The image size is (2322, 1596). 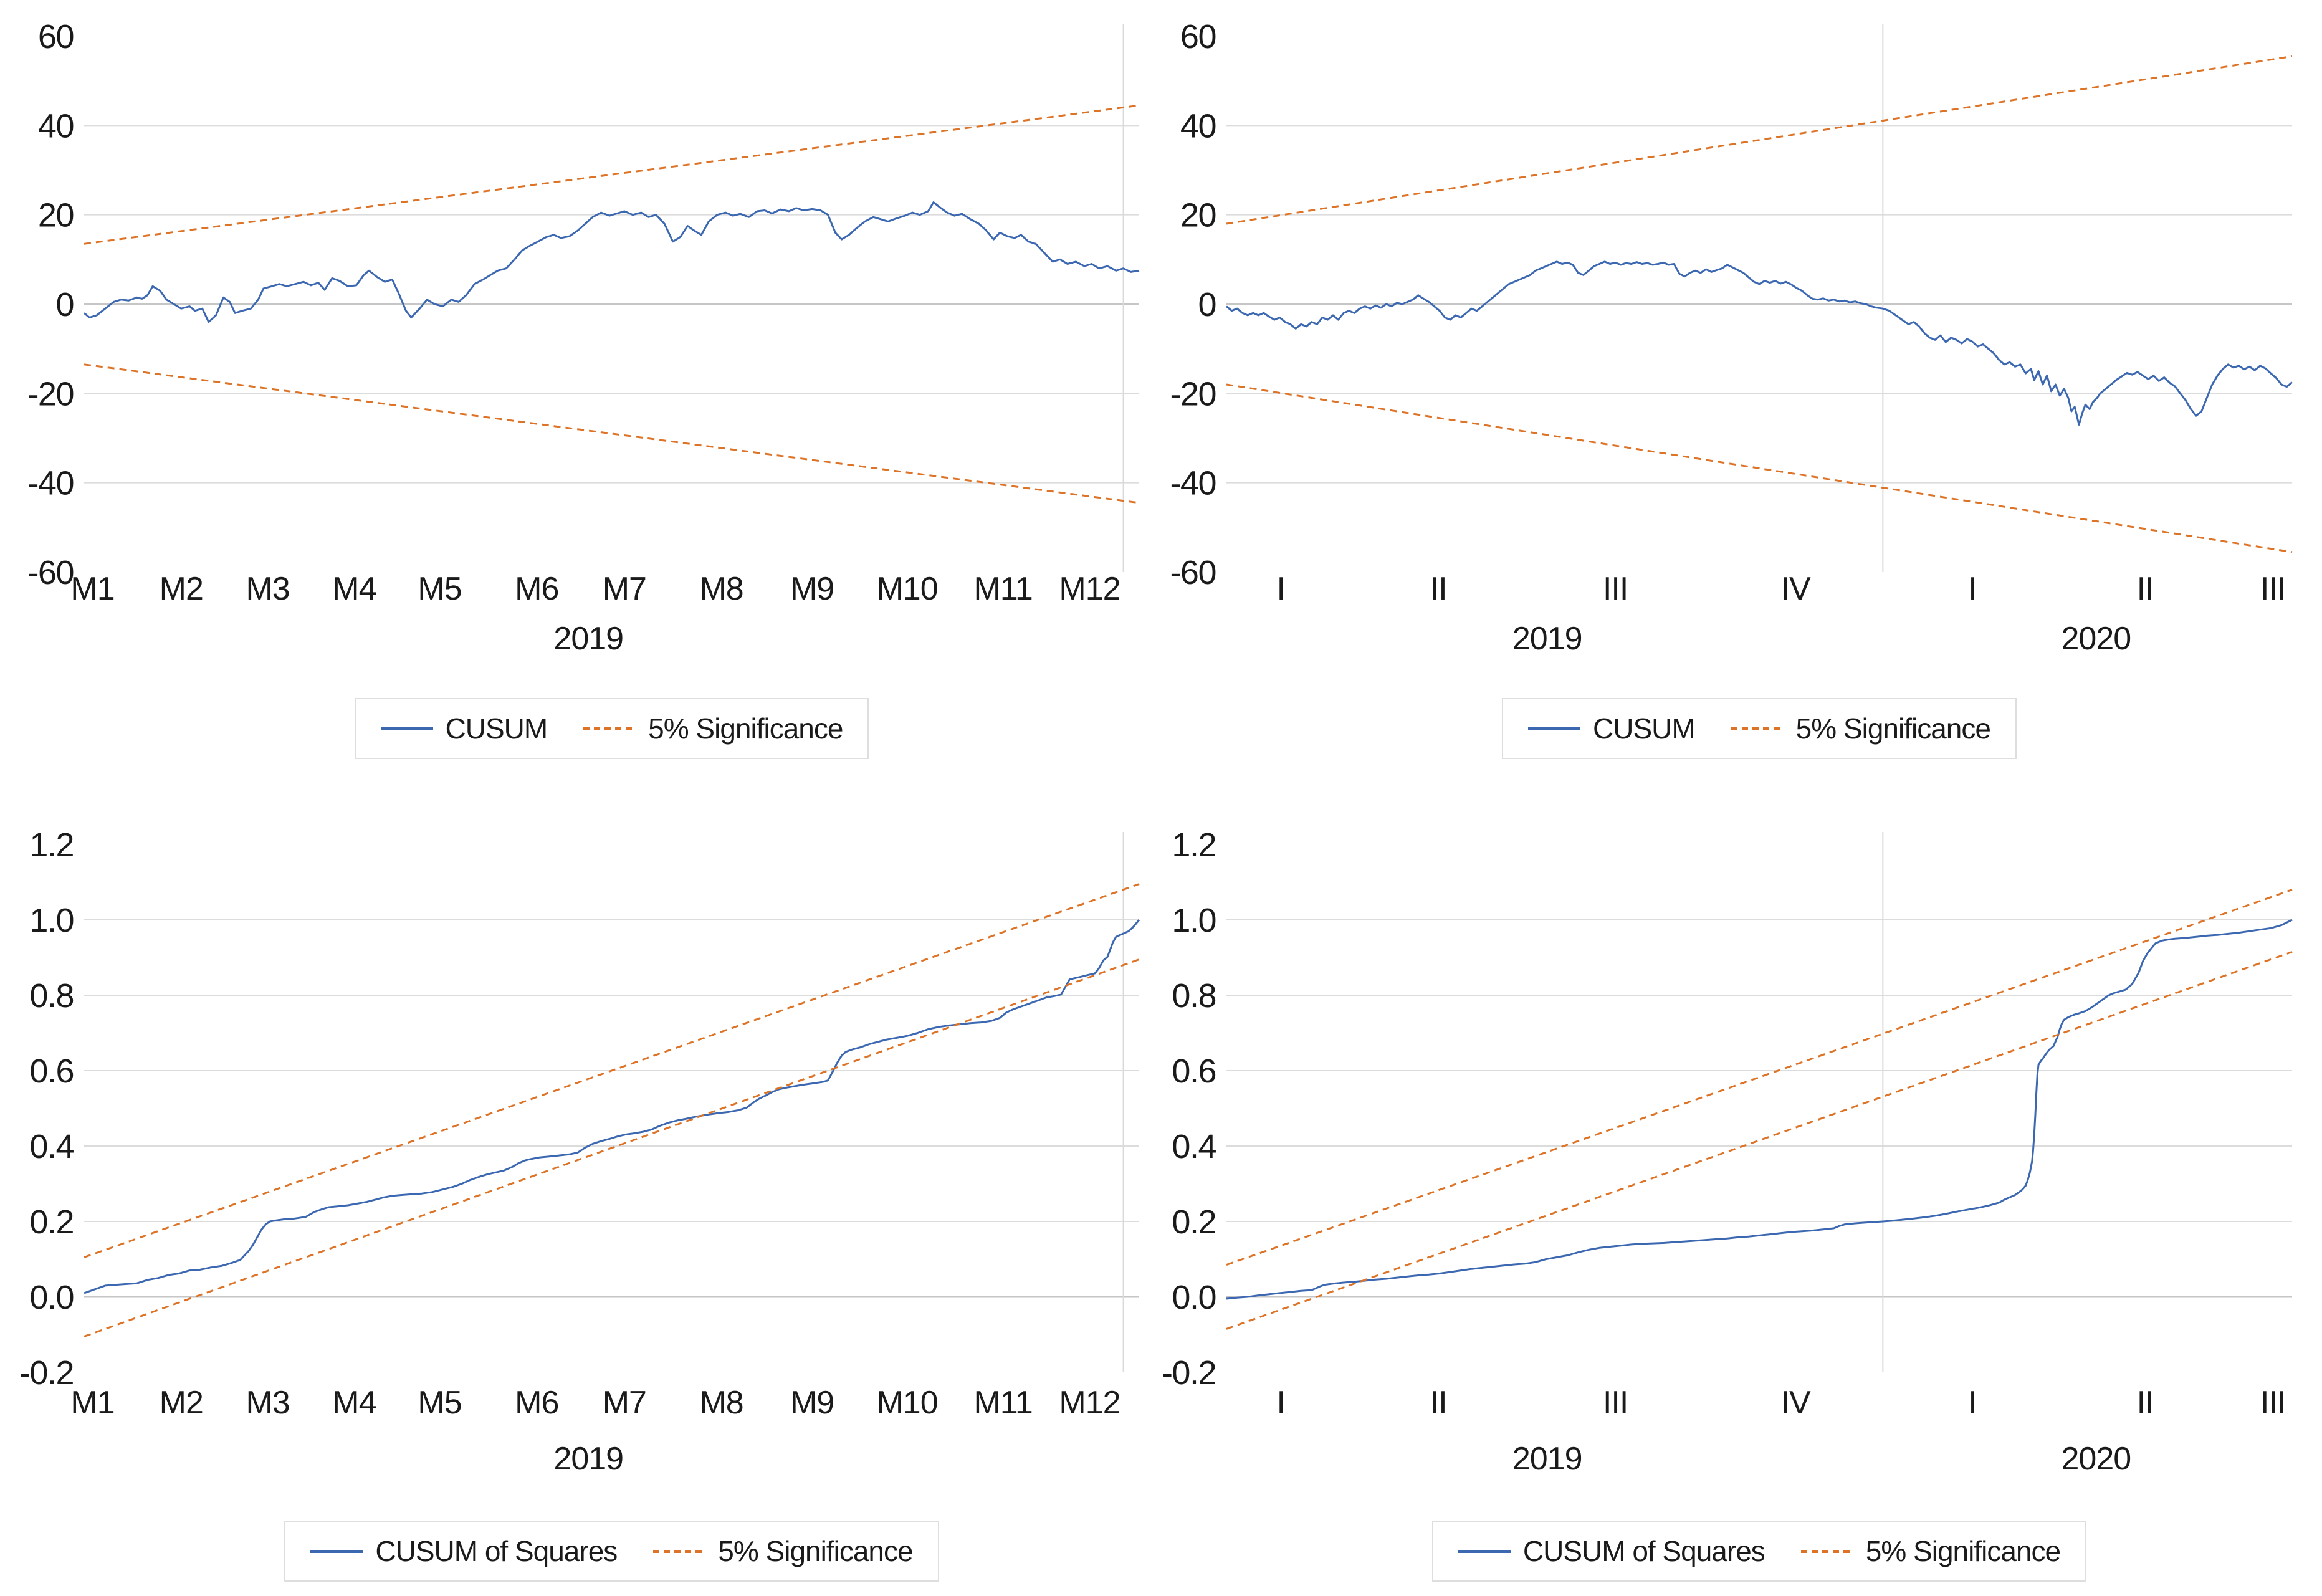 What do you see at coordinates (406, 728) in the screenshot?
I see `cusum-line-swatch` at bounding box center [406, 728].